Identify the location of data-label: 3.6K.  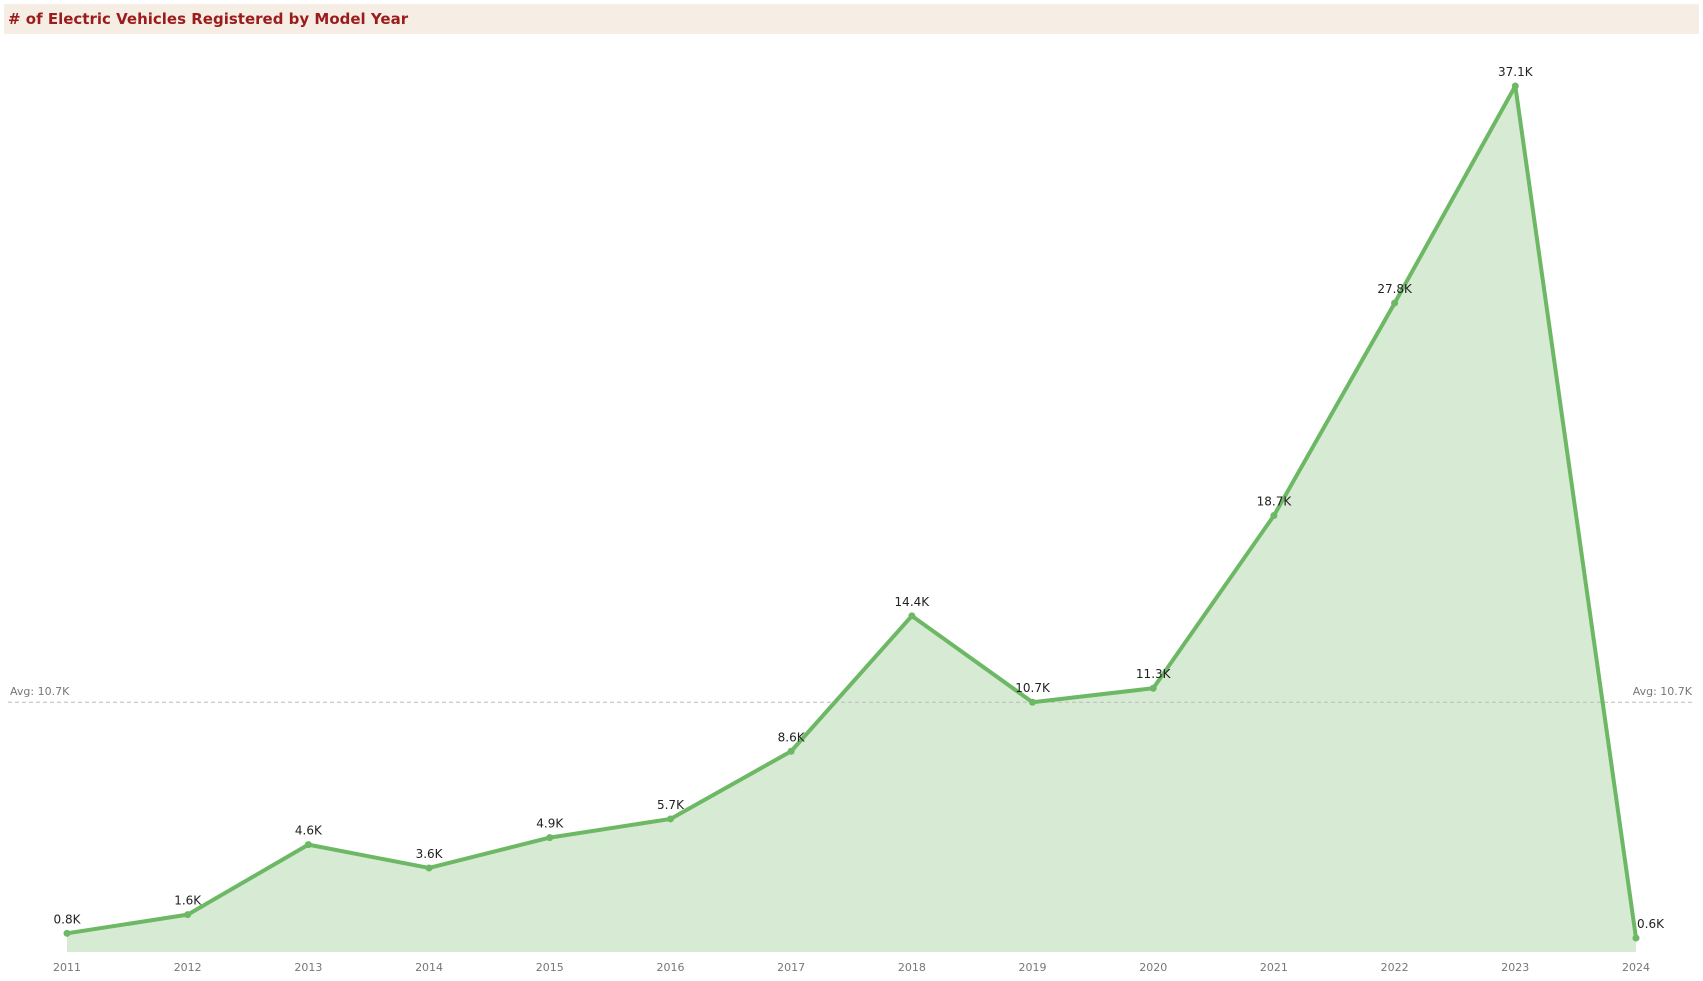
(430, 854).